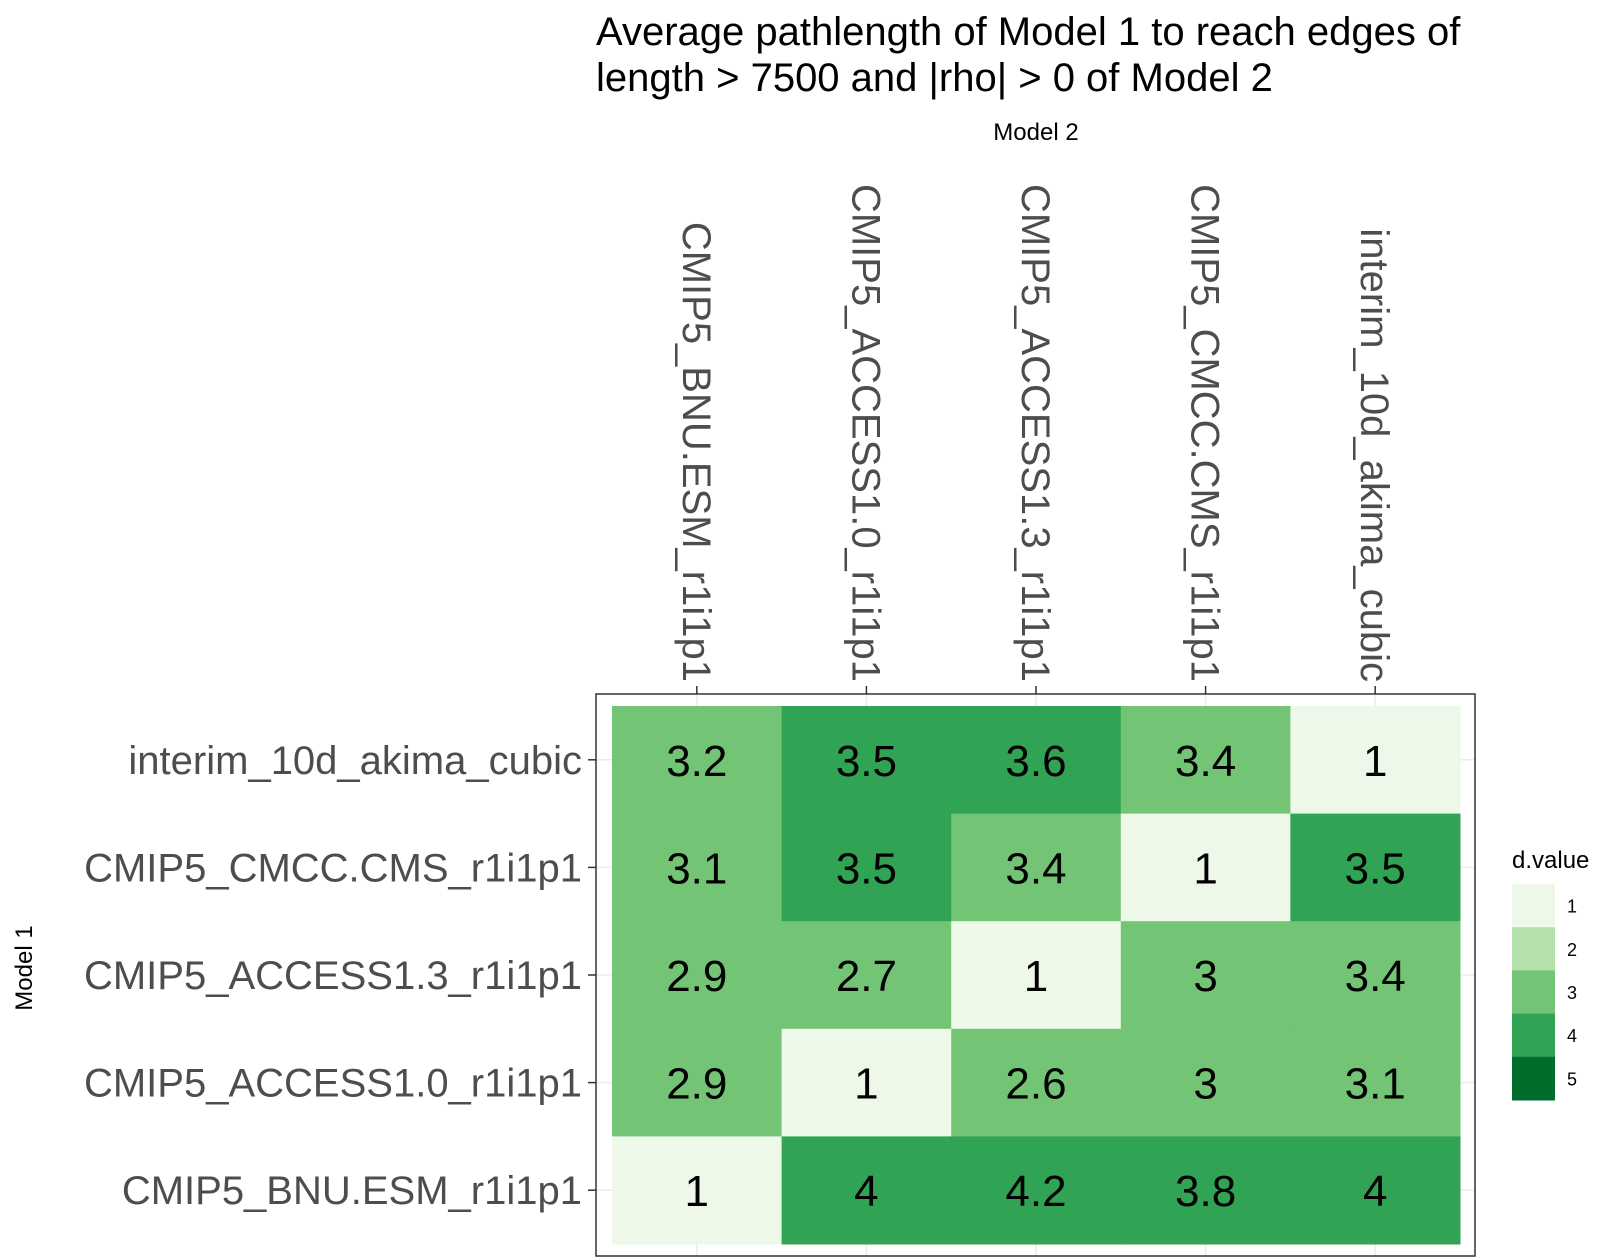 The height and width of the screenshot is (1260, 1620). Describe the element at coordinates (355, 761) in the screenshot. I see `y-tick-label: interim_10d_akima_cubic` at that location.